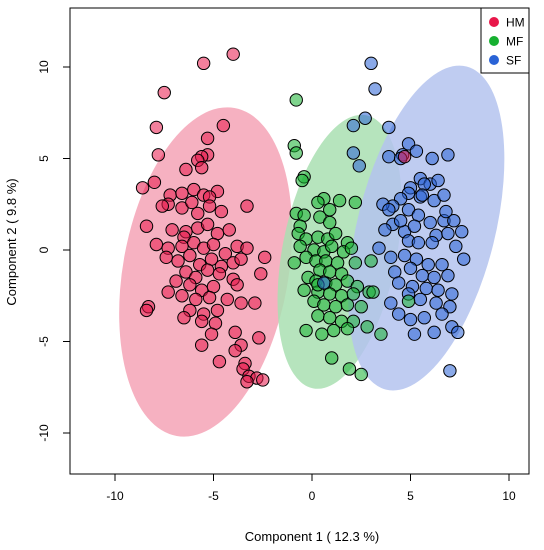 Image resolution: width=544 pixels, height=550 pixels. Describe the element at coordinates (44, 67) in the screenshot. I see `y-tick-label: 10` at that location.